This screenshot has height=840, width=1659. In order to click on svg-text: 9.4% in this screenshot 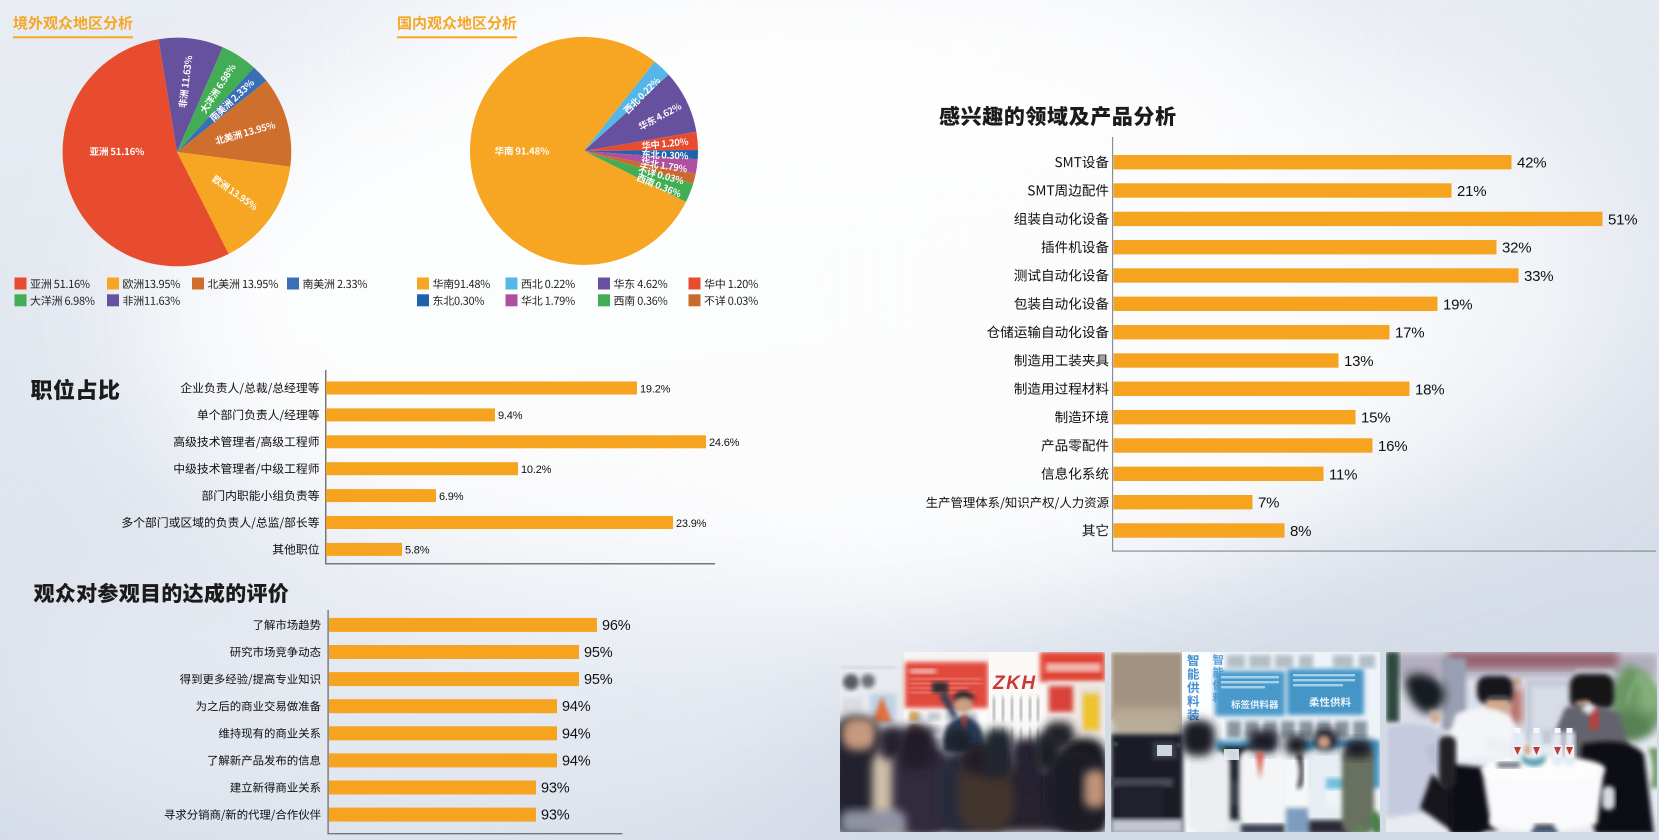, I will do `click(510, 416)`.